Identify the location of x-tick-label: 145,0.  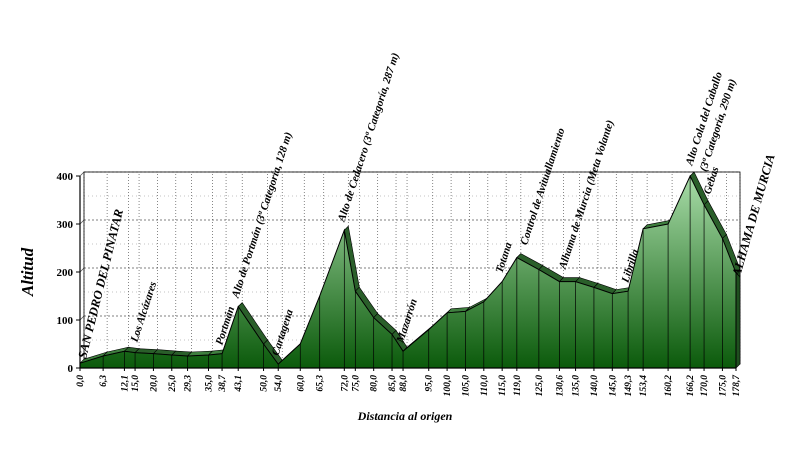
(613, 386).